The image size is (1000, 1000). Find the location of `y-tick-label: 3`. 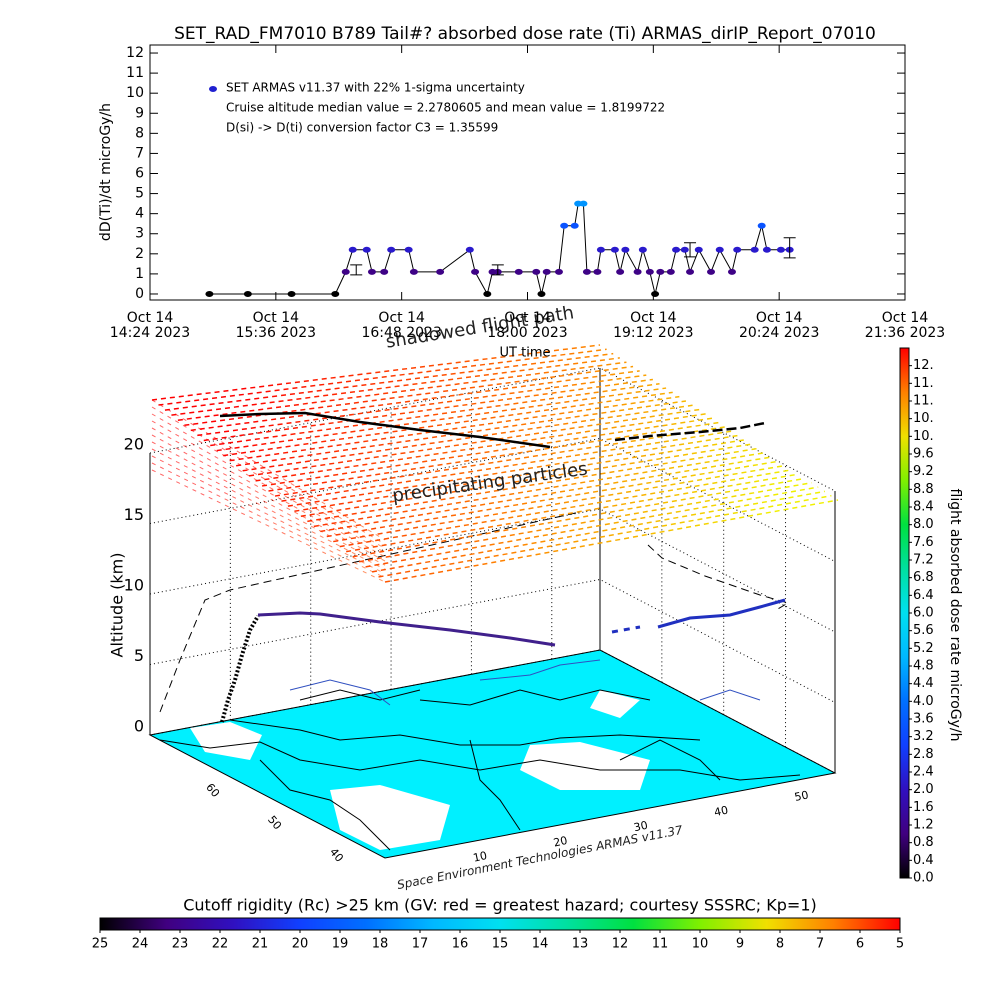

y-tick-label: 3 is located at coordinates (139, 234).